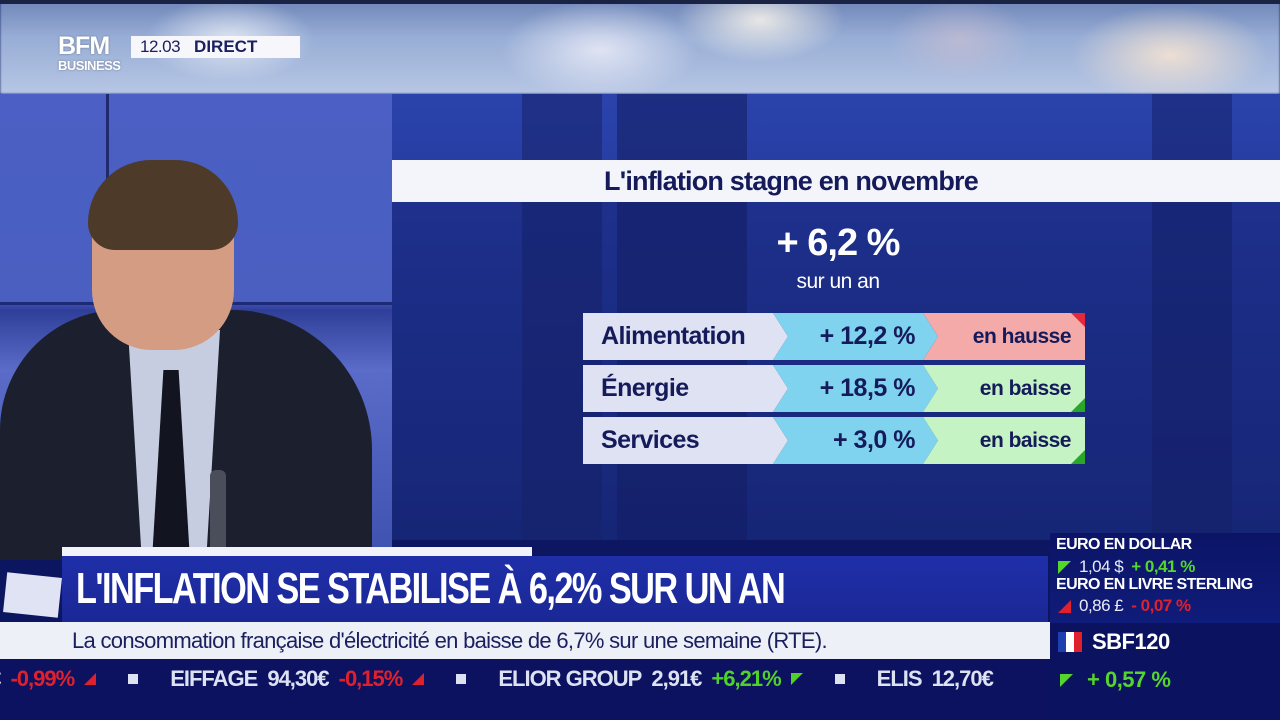 The height and width of the screenshot is (720, 1280). I want to click on table-row: Alimentation + 12,2 % en hausse, so click(834, 336).